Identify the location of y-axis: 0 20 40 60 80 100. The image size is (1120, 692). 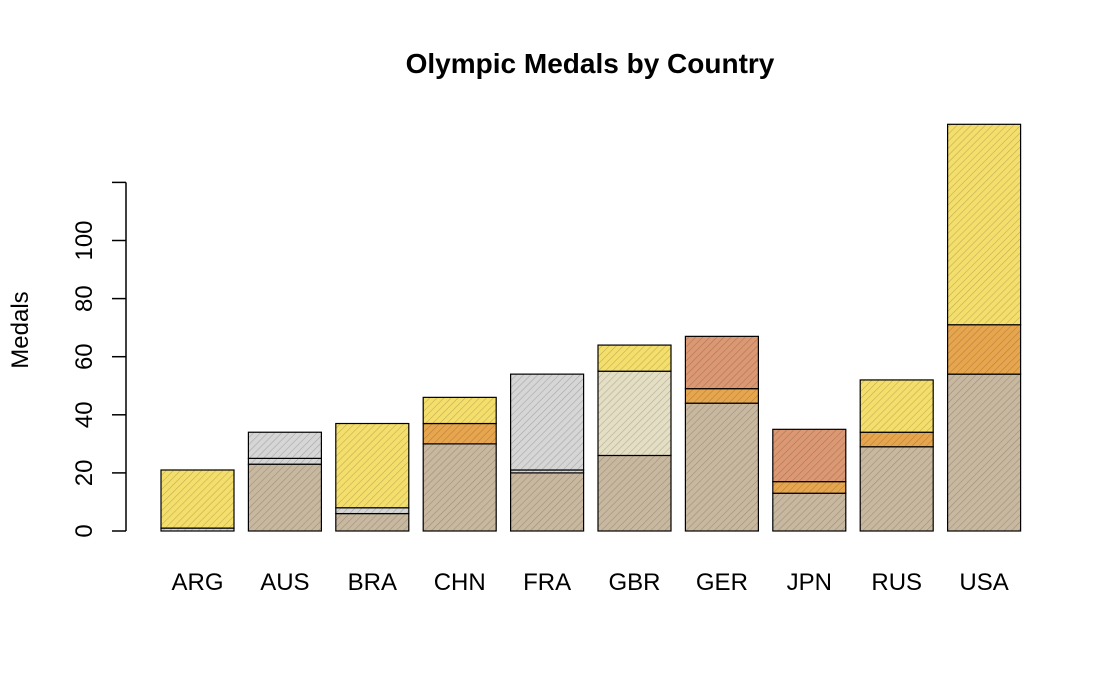
(99, 359).